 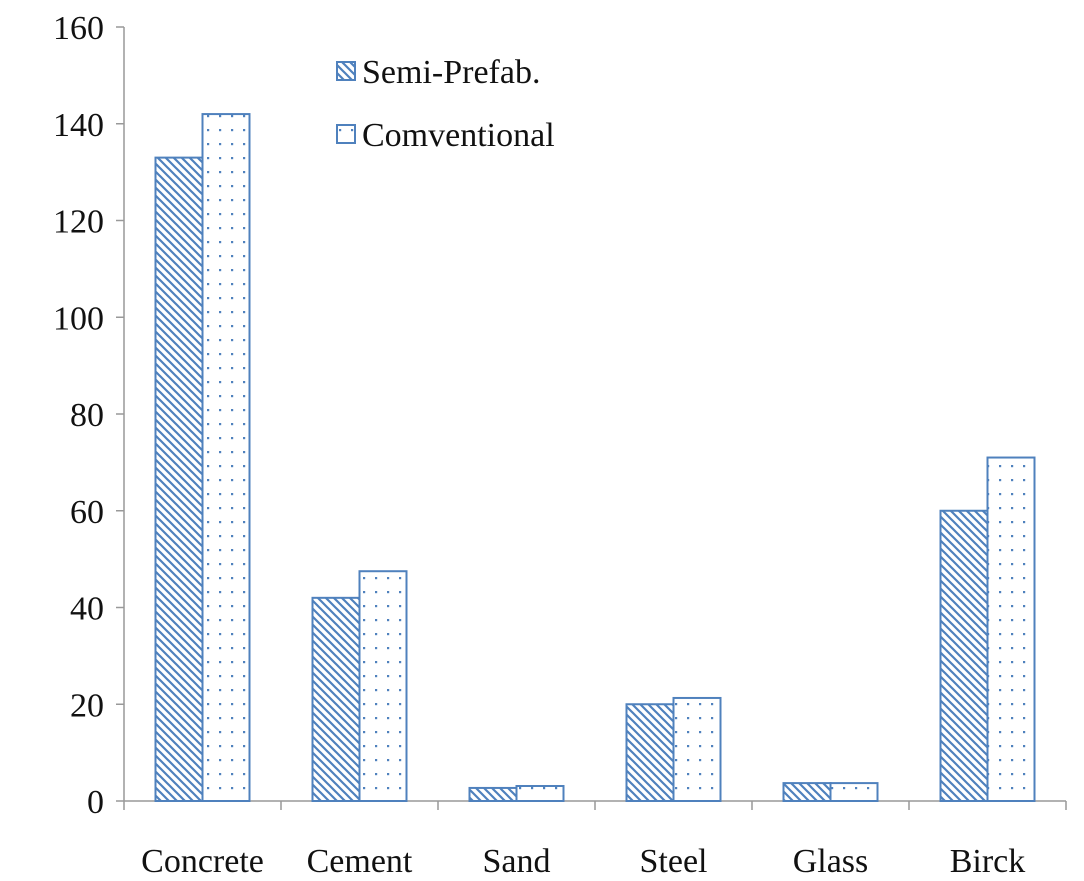 I want to click on y-tick-label: 140, so click(x=78, y=125).